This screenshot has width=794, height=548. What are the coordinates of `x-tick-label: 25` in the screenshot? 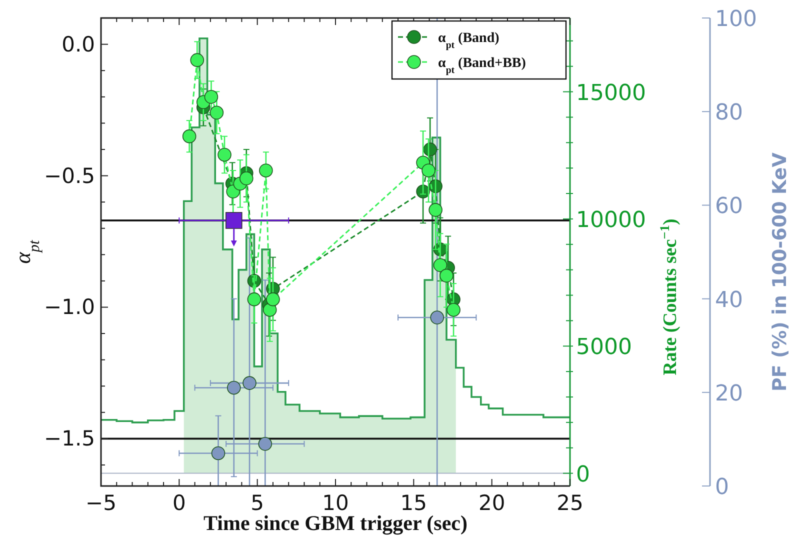 It's located at (570, 503).